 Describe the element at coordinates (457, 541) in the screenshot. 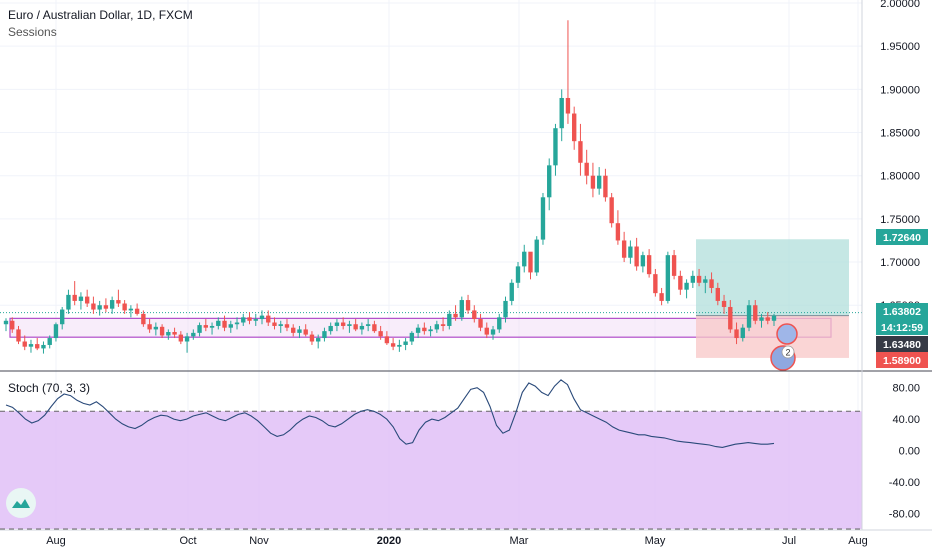

I see `time-axis: Aug Oct Nov 2020 Mar May Jul Aug` at that location.